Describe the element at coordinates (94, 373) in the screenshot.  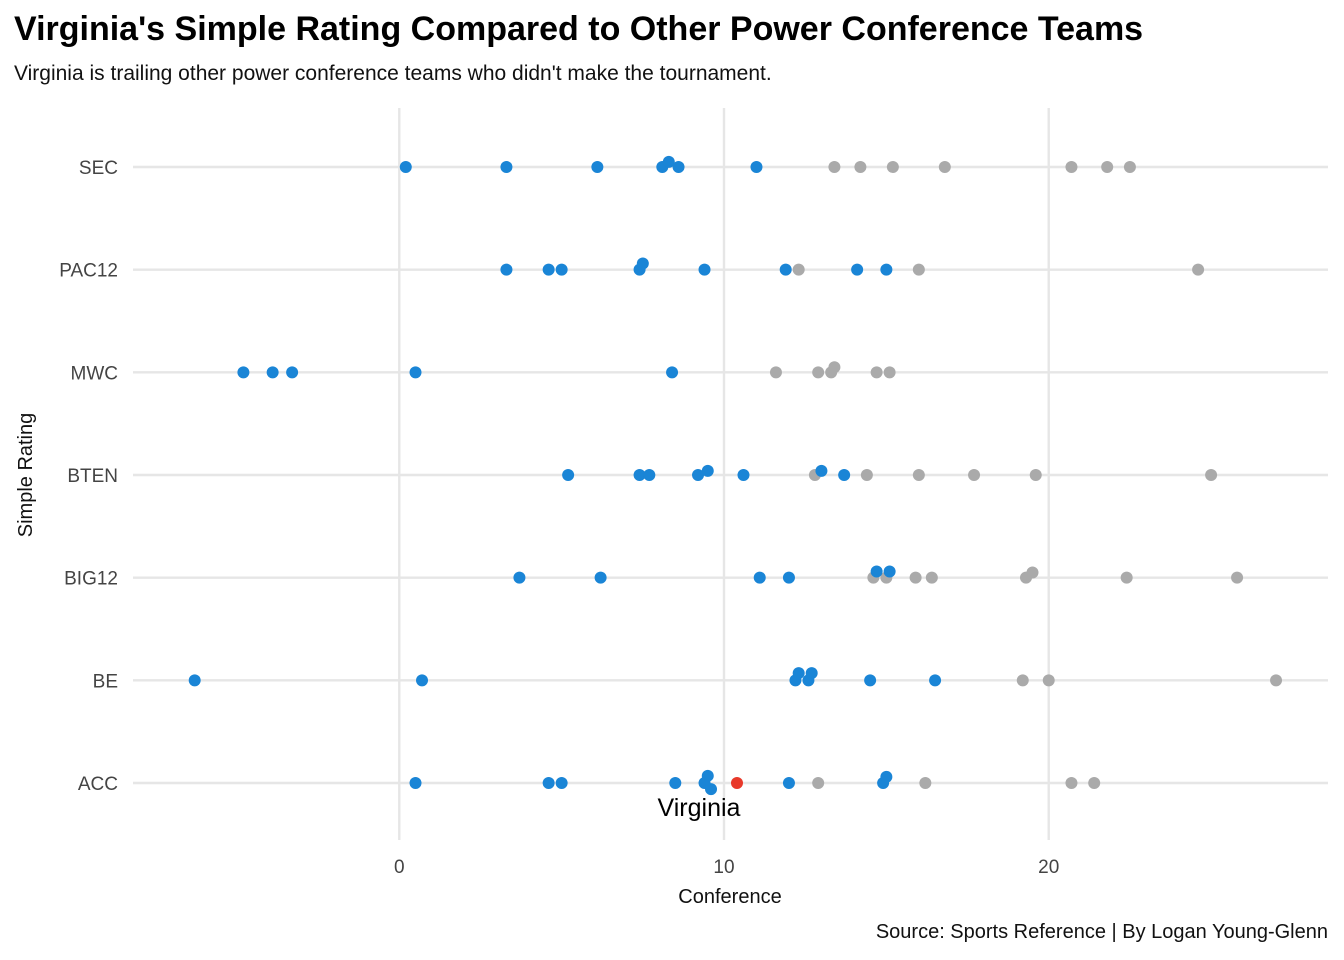
I see `y-tick-mwc: MWC` at that location.